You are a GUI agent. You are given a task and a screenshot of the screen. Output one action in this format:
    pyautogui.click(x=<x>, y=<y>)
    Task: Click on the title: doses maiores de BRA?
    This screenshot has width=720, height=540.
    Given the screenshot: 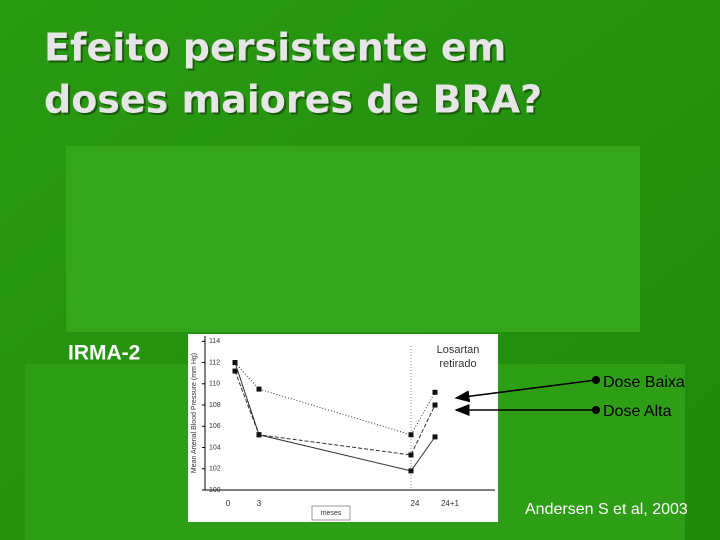 What is the action you would take?
    pyautogui.click(x=293, y=100)
    